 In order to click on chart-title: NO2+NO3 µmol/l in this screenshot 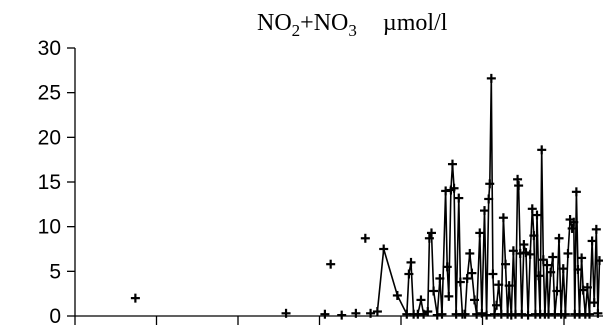, I will do `click(352, 25)`.